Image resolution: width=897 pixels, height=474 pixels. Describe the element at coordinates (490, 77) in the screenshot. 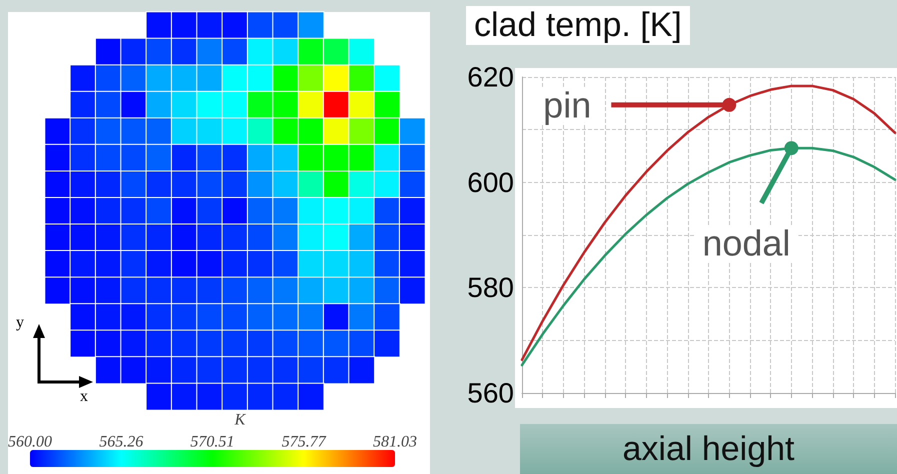

I see `y-tick-label: 620` at that location.